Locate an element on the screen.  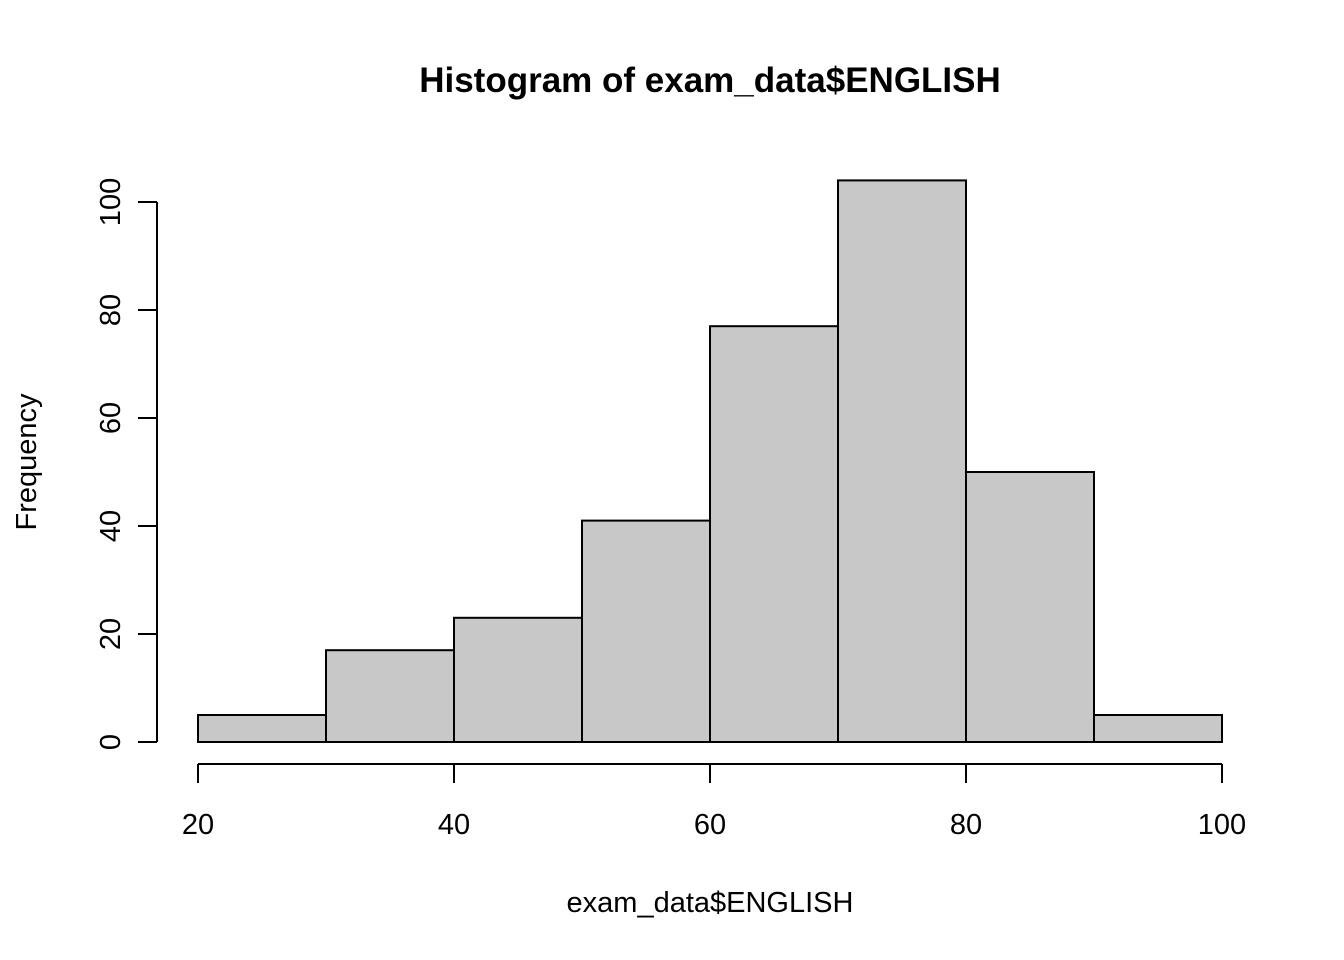
x-tick-label: 60 is located at coordinates (710, 825).